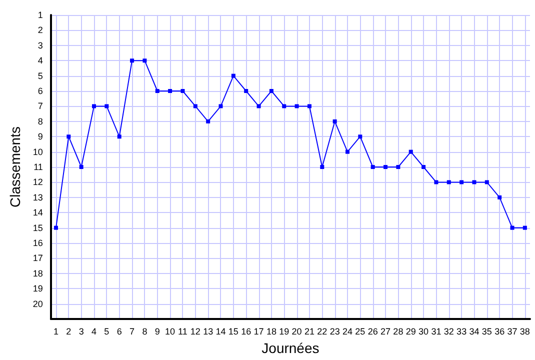 The image size is (535, 360). I want to click on y-tick-label: 3, so click(40, 45).